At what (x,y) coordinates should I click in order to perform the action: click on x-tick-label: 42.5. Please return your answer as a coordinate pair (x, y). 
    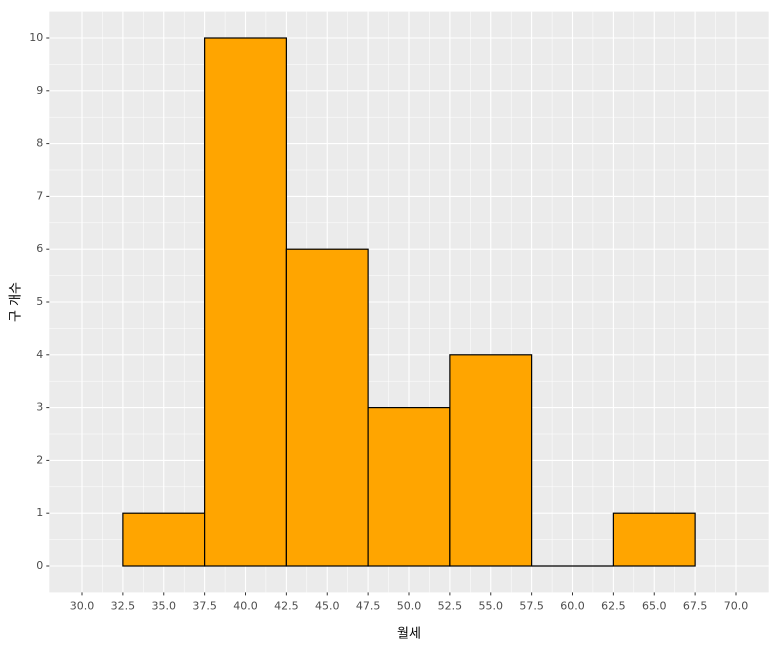
    Looking at the image, I should click on (286, 605).